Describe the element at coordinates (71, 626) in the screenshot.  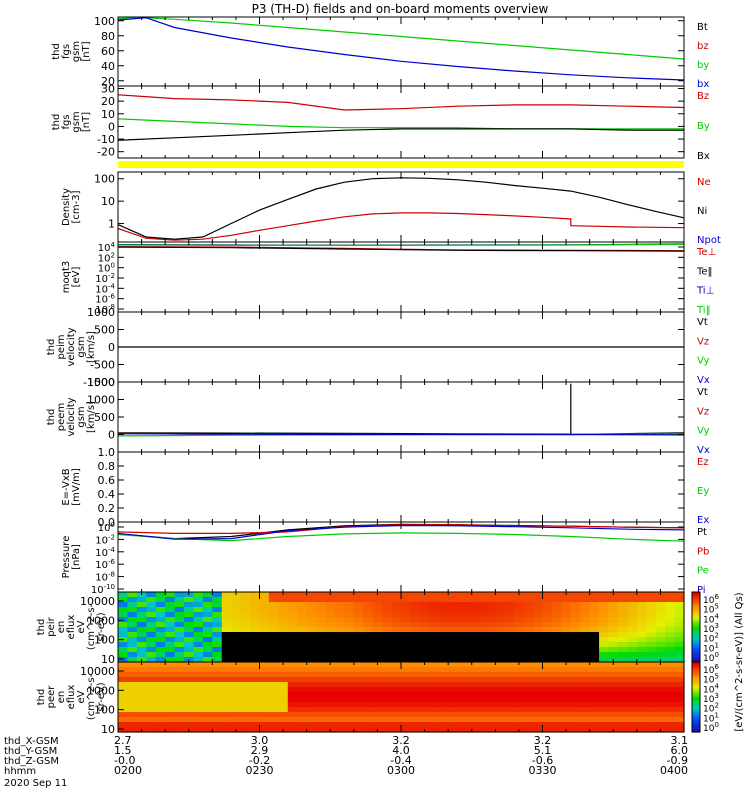
I see `y-axis-label: thd peir en eflux eV (cm^2-s-sr-eV)` at that location.